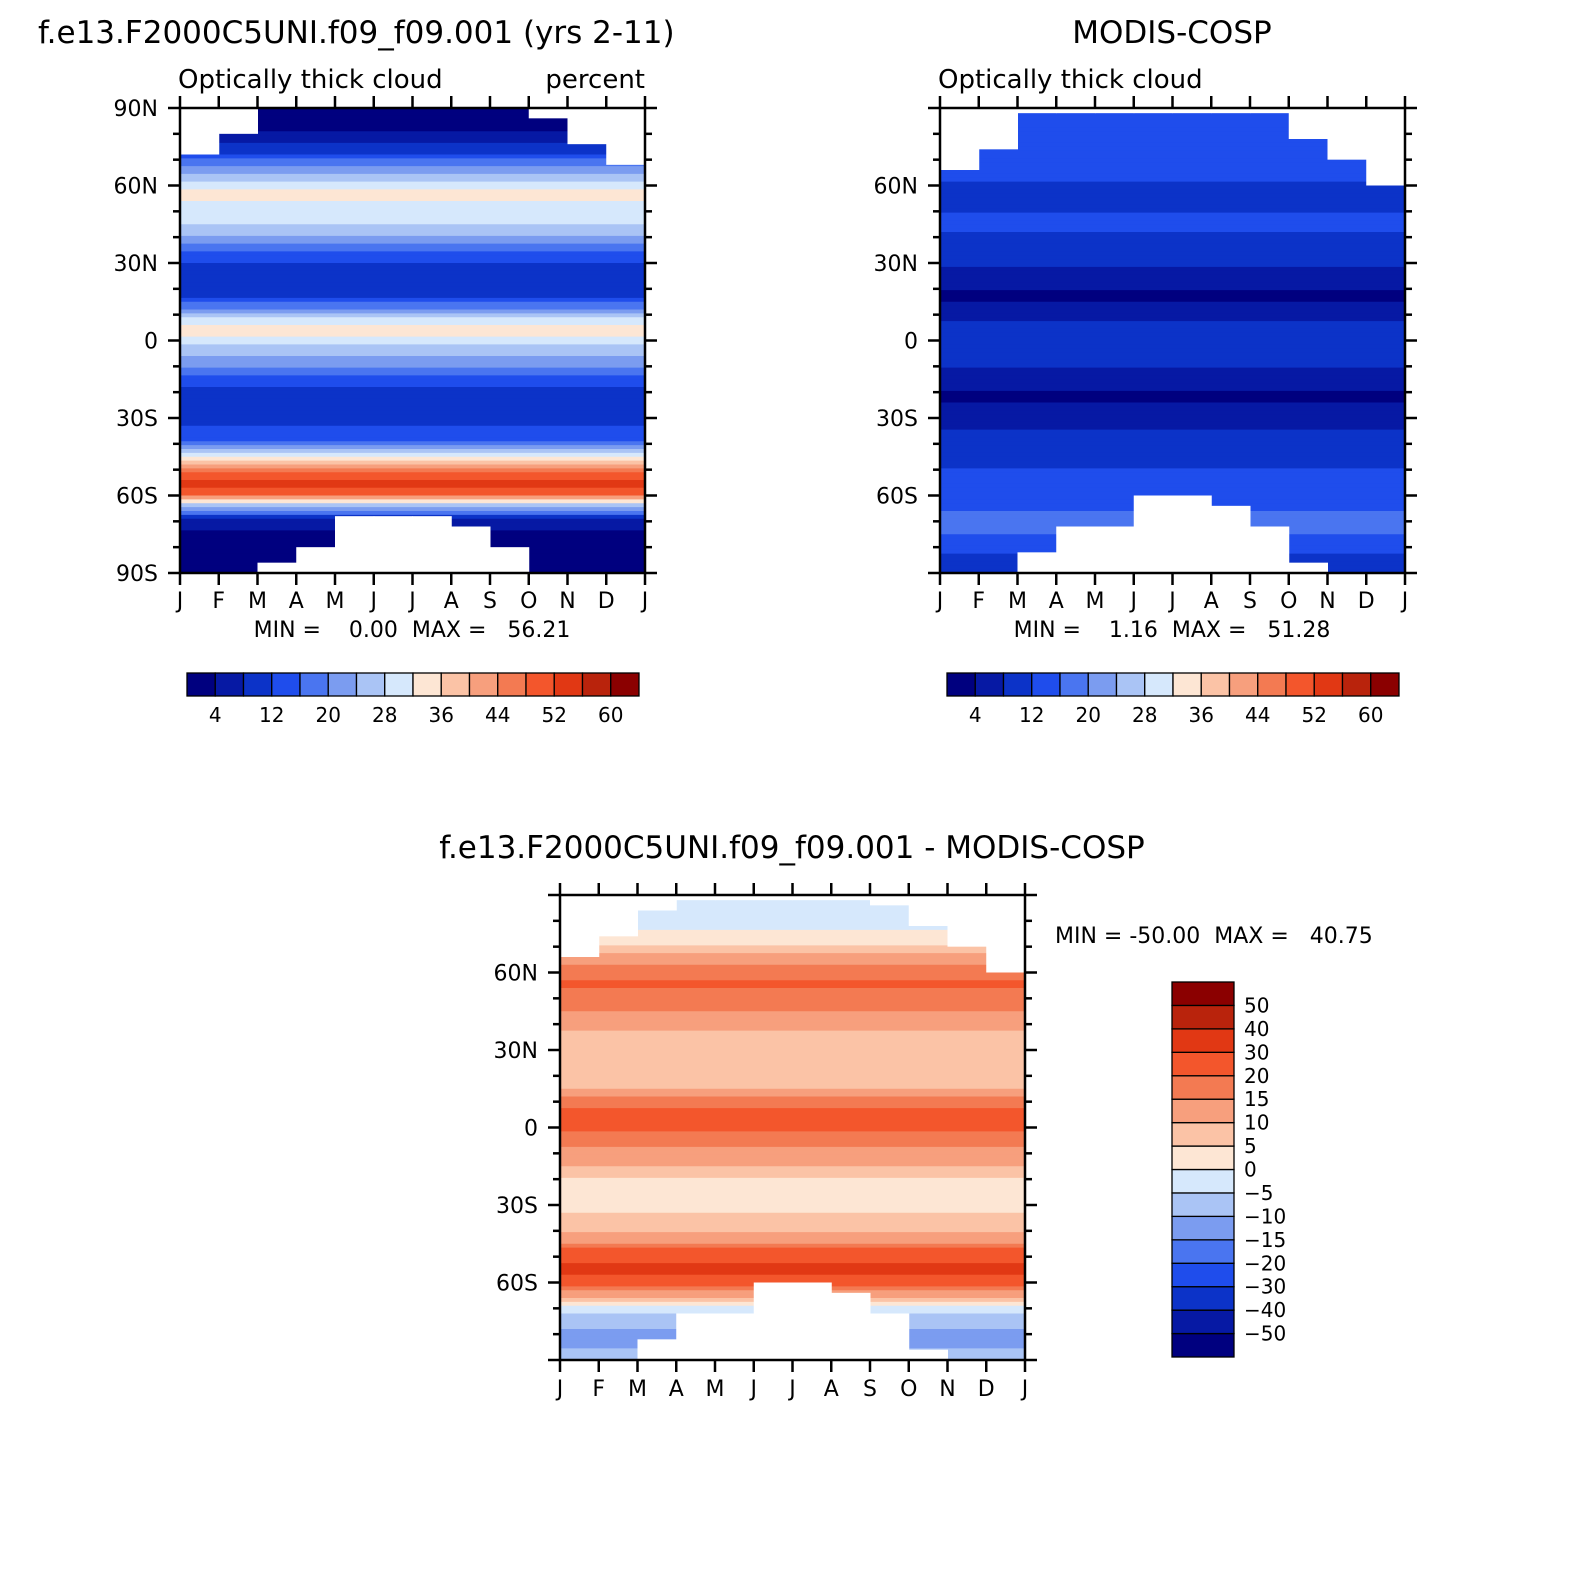  I want to click on panel-model-units: percent, so click(595, 80).